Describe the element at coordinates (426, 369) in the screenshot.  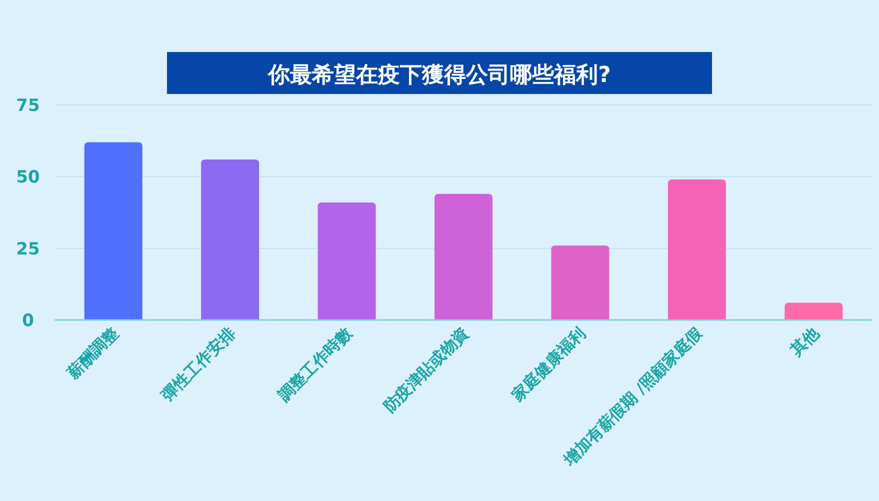
I see `x-tick-label: 防疫津貼或物資` at that location.